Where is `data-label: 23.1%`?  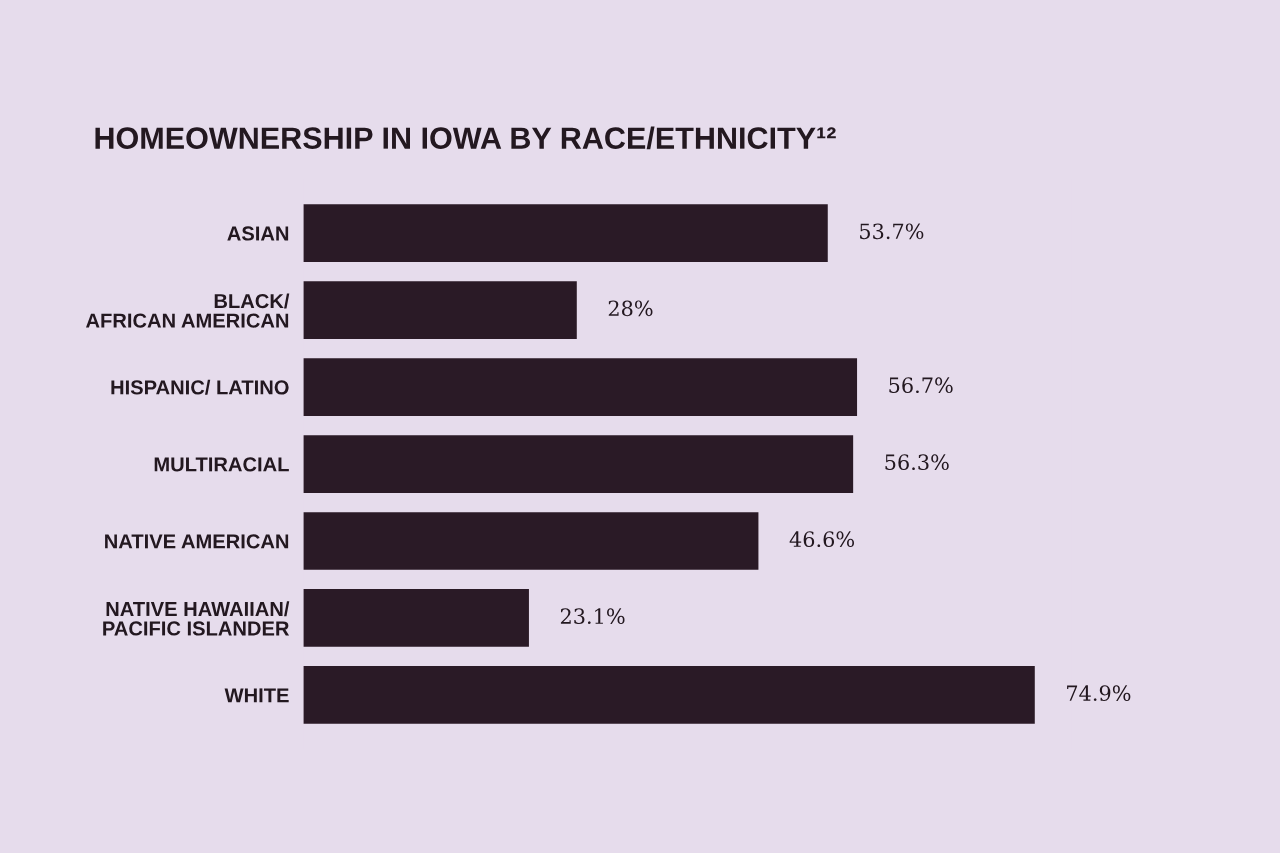 data-label: 23.1% is located at coordinates (592, 616).